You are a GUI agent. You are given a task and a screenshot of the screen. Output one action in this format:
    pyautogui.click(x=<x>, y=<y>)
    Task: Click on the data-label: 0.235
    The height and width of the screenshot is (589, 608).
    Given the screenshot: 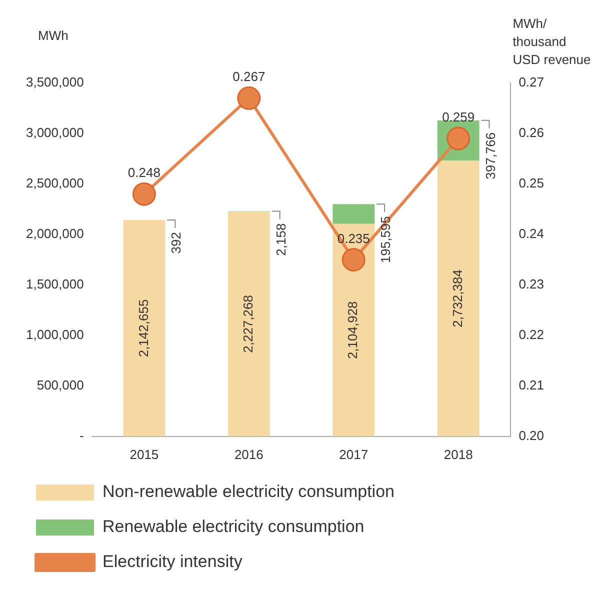 What is the action you would take?
    pyautogui.click(x=353, y=238)
    